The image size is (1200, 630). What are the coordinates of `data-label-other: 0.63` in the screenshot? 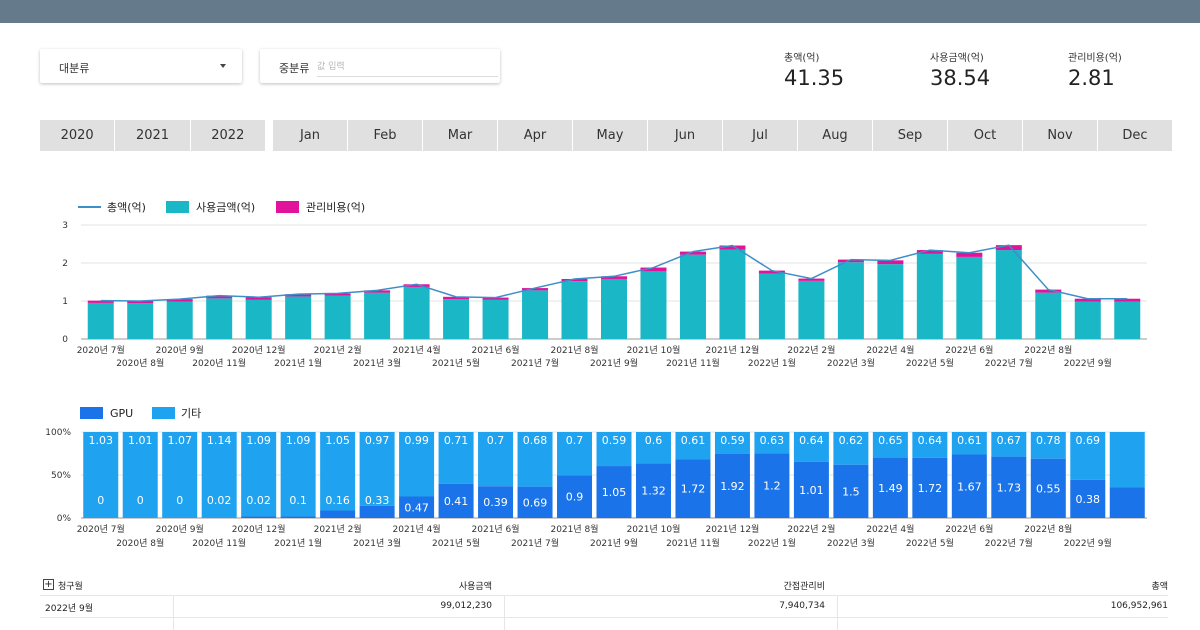 It's located at (772, 440).